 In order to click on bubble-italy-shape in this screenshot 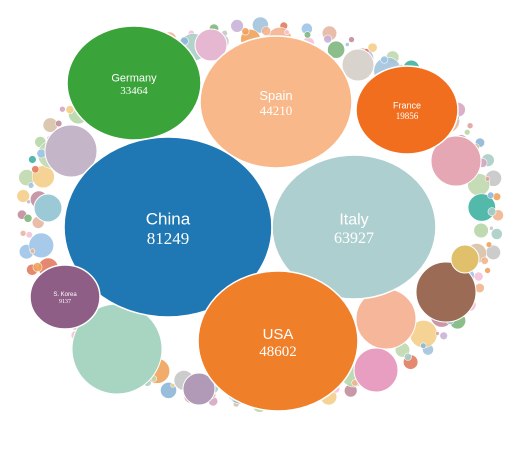, I will do `click(354, 227)`.